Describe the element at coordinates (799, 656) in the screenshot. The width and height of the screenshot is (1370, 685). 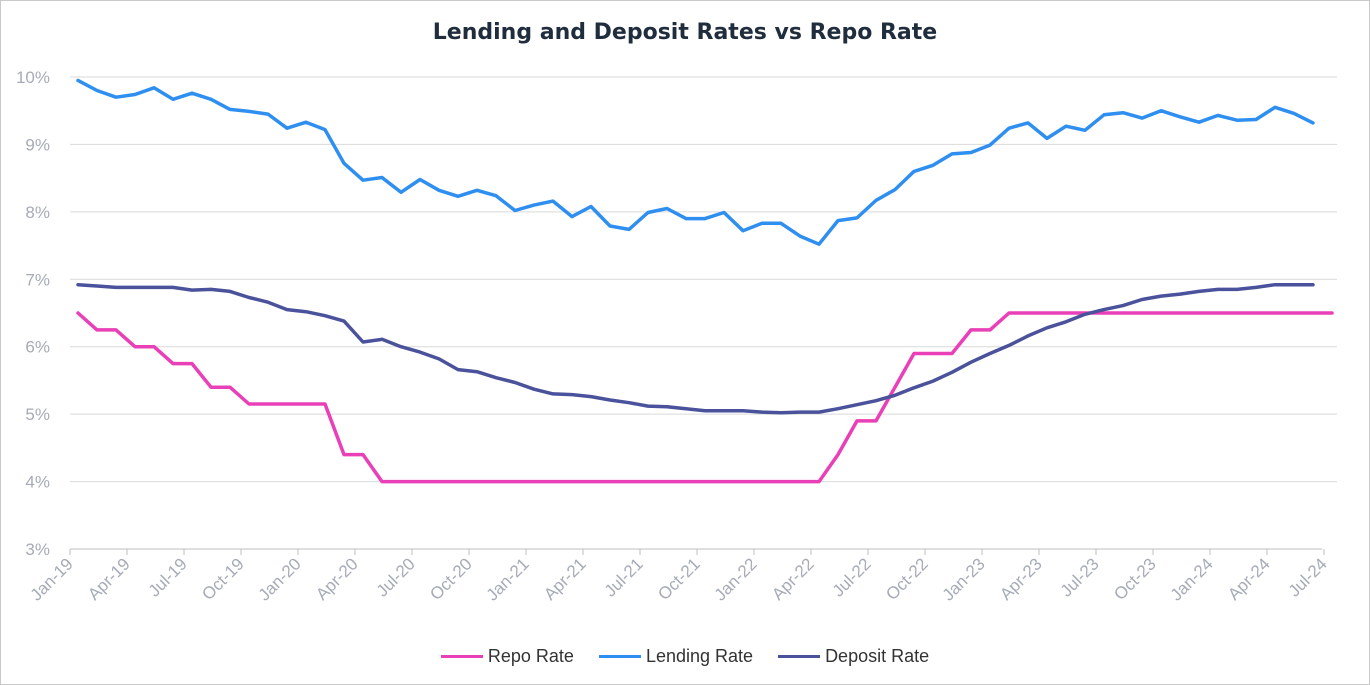
I see `legend-swatch-deposit-rate` at that location.